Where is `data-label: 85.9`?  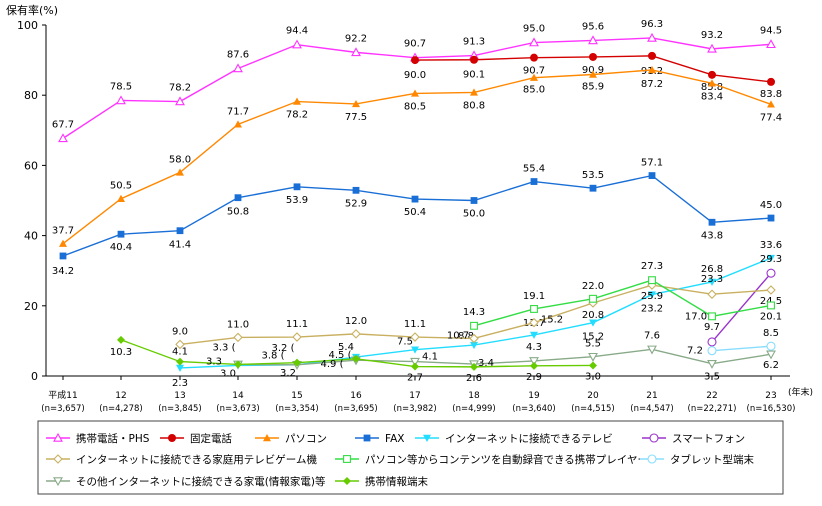 data-label: 85.9 is located at coordinates (593, 86).